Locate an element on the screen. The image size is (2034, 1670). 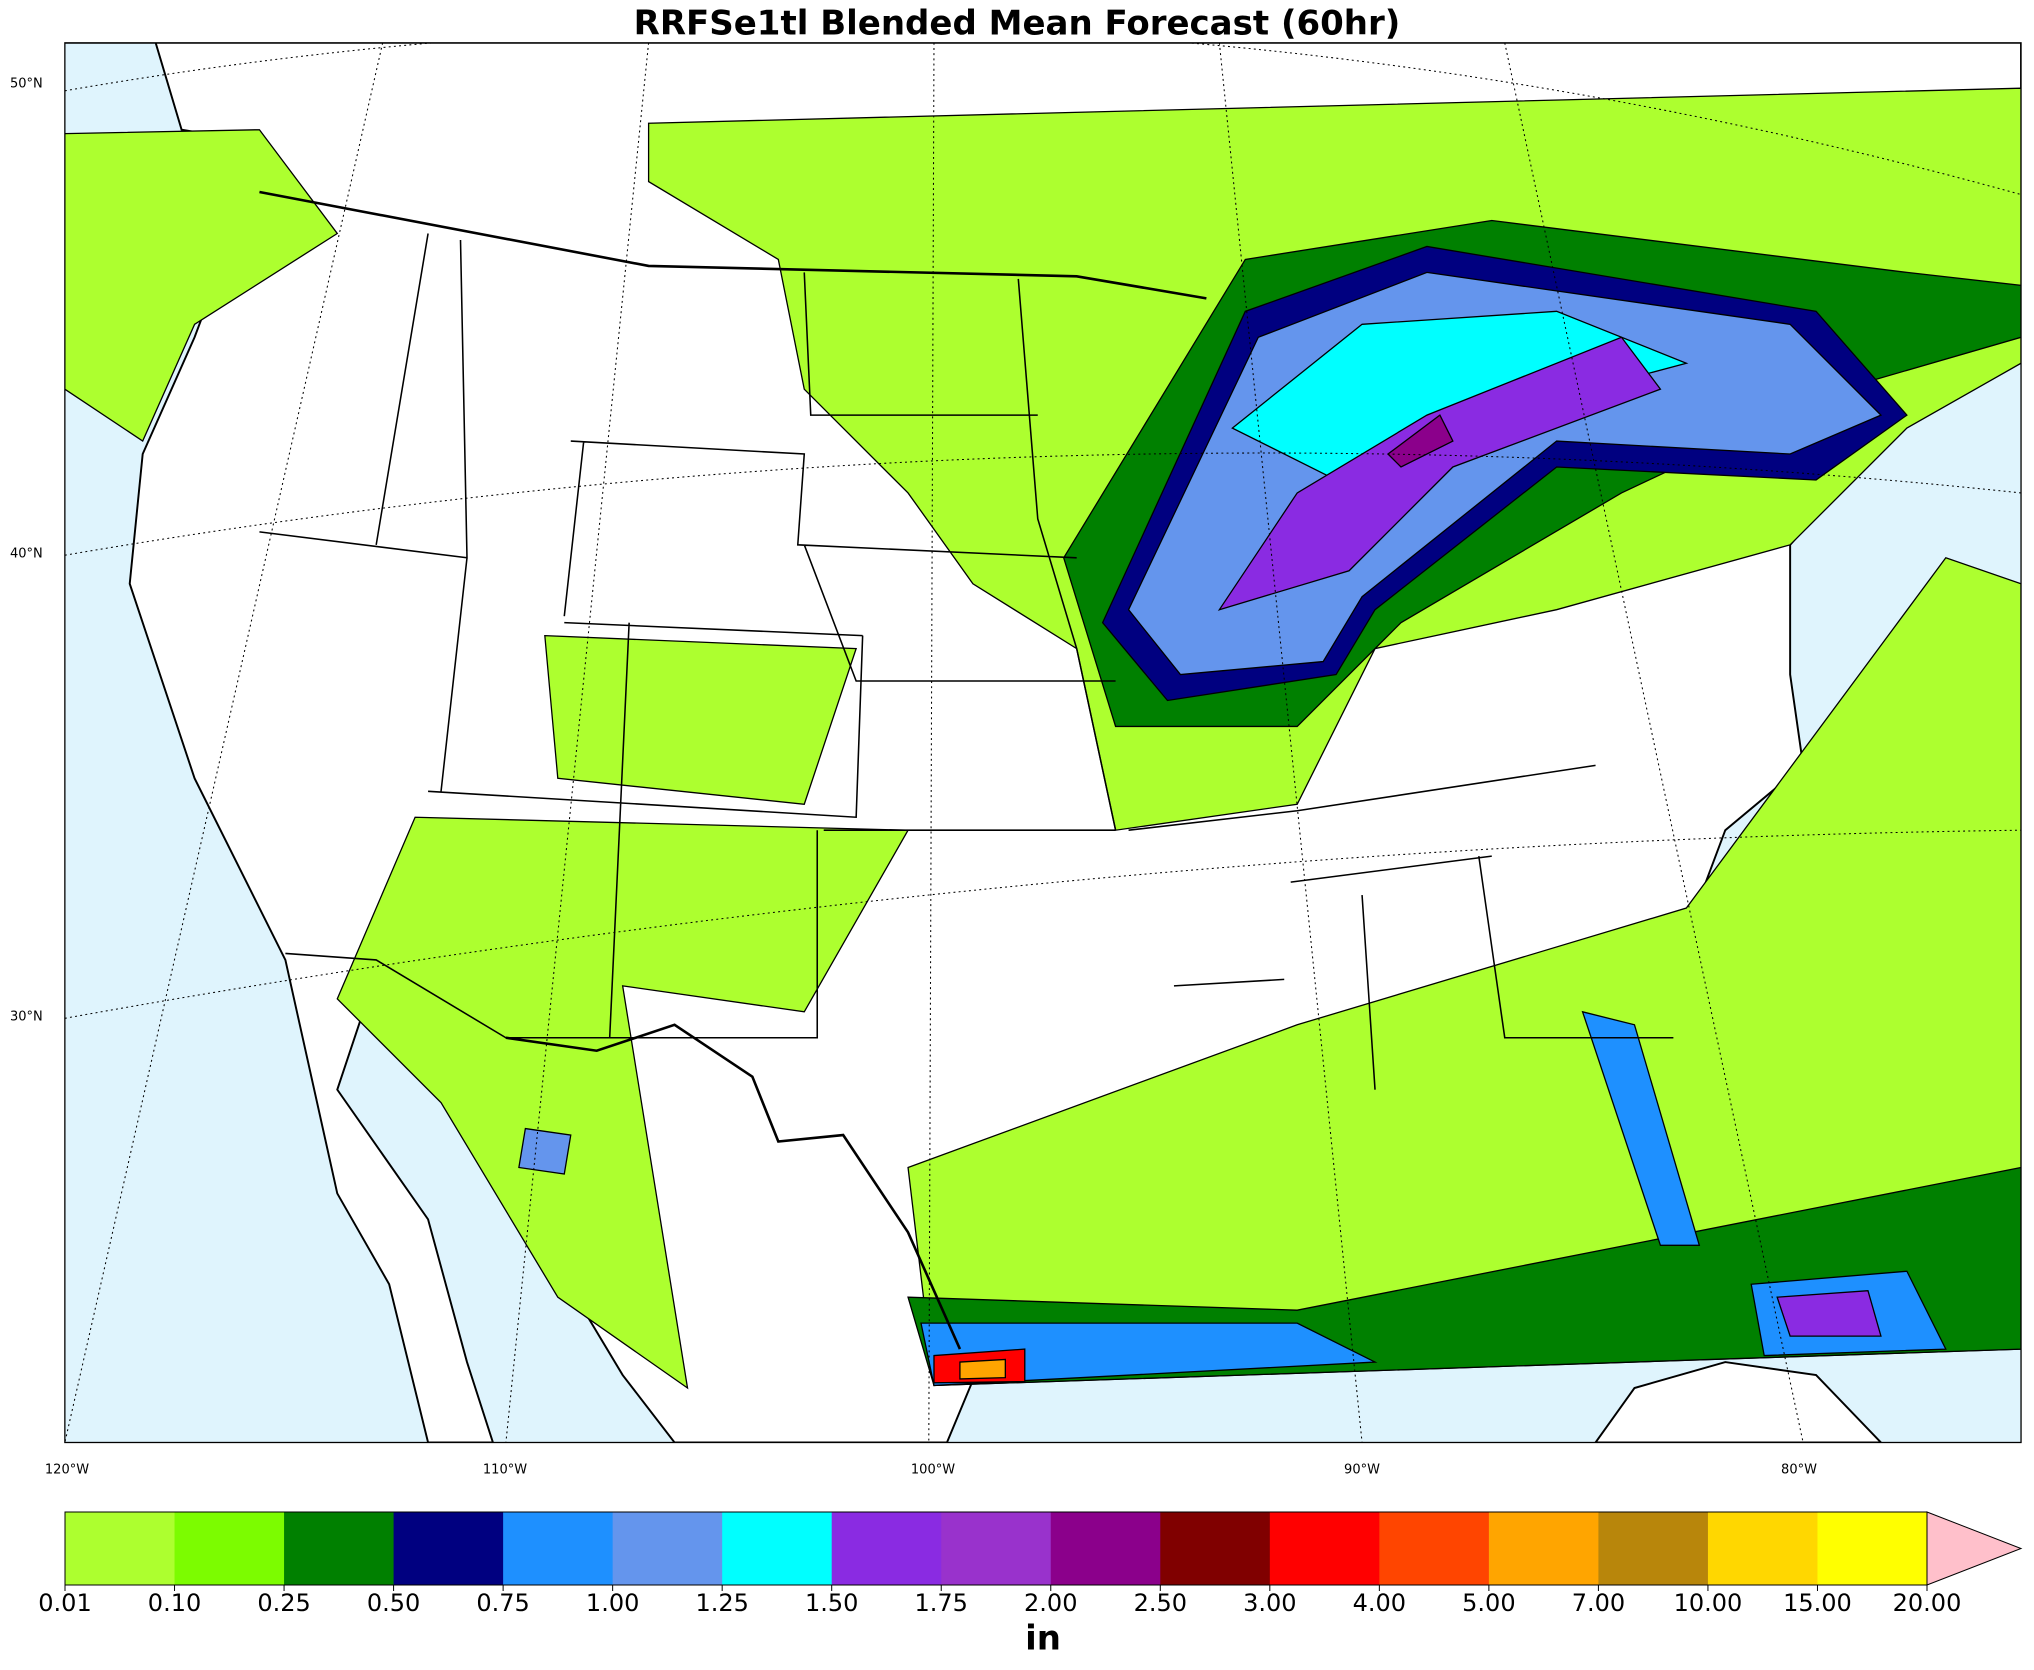
land-mexico-south is located at coordinates (1738, 1402).